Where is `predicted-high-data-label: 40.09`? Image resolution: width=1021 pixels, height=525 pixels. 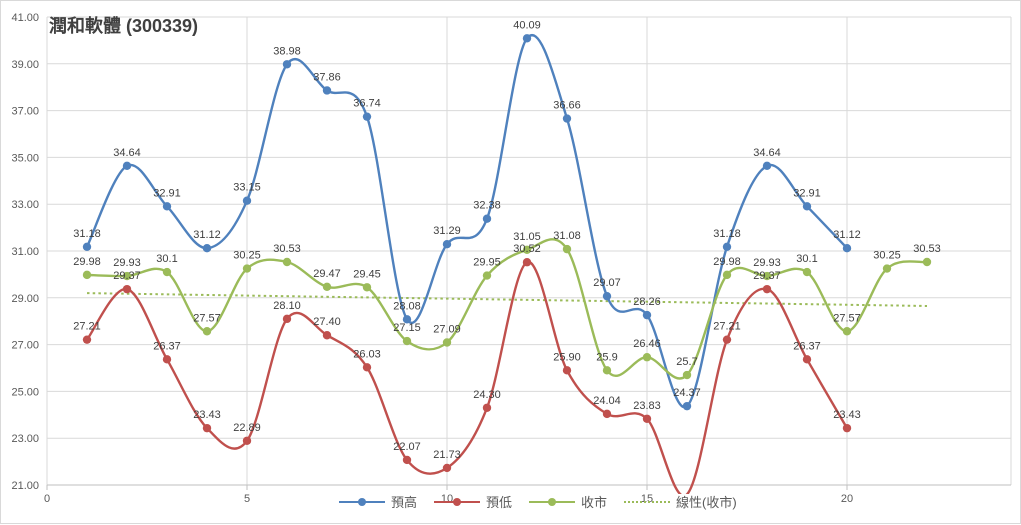 predicted-high-data-label: 40.09 is located at coordinates (527, 25).